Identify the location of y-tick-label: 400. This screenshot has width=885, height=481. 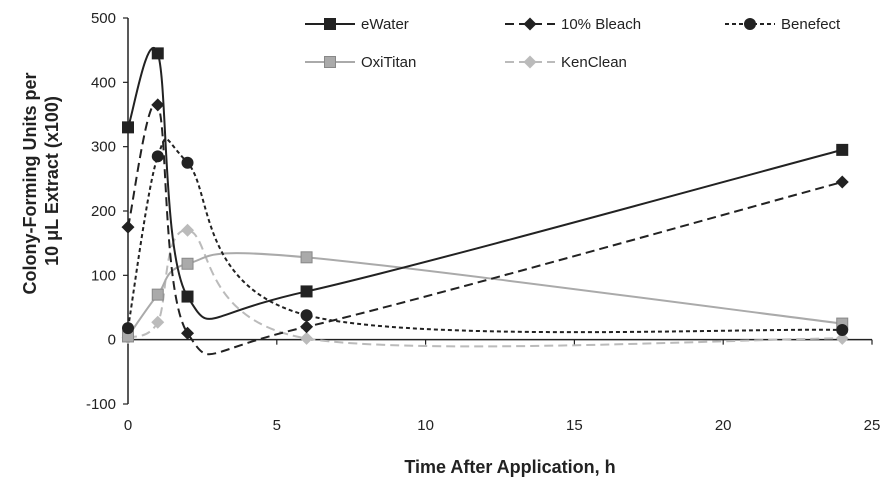
(103, 82).